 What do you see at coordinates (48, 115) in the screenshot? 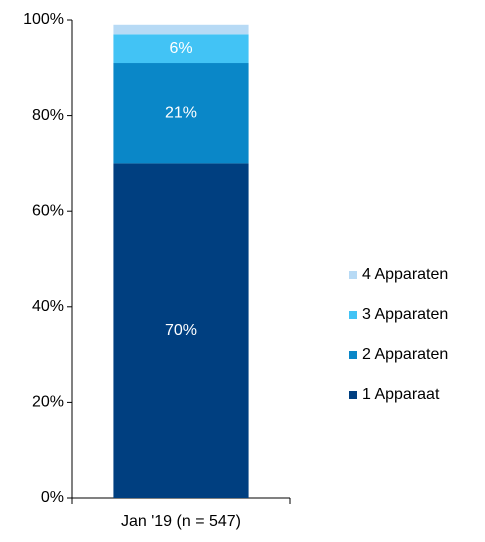
I see `y-tick-label: 80%` at bounding box center [48, 115].